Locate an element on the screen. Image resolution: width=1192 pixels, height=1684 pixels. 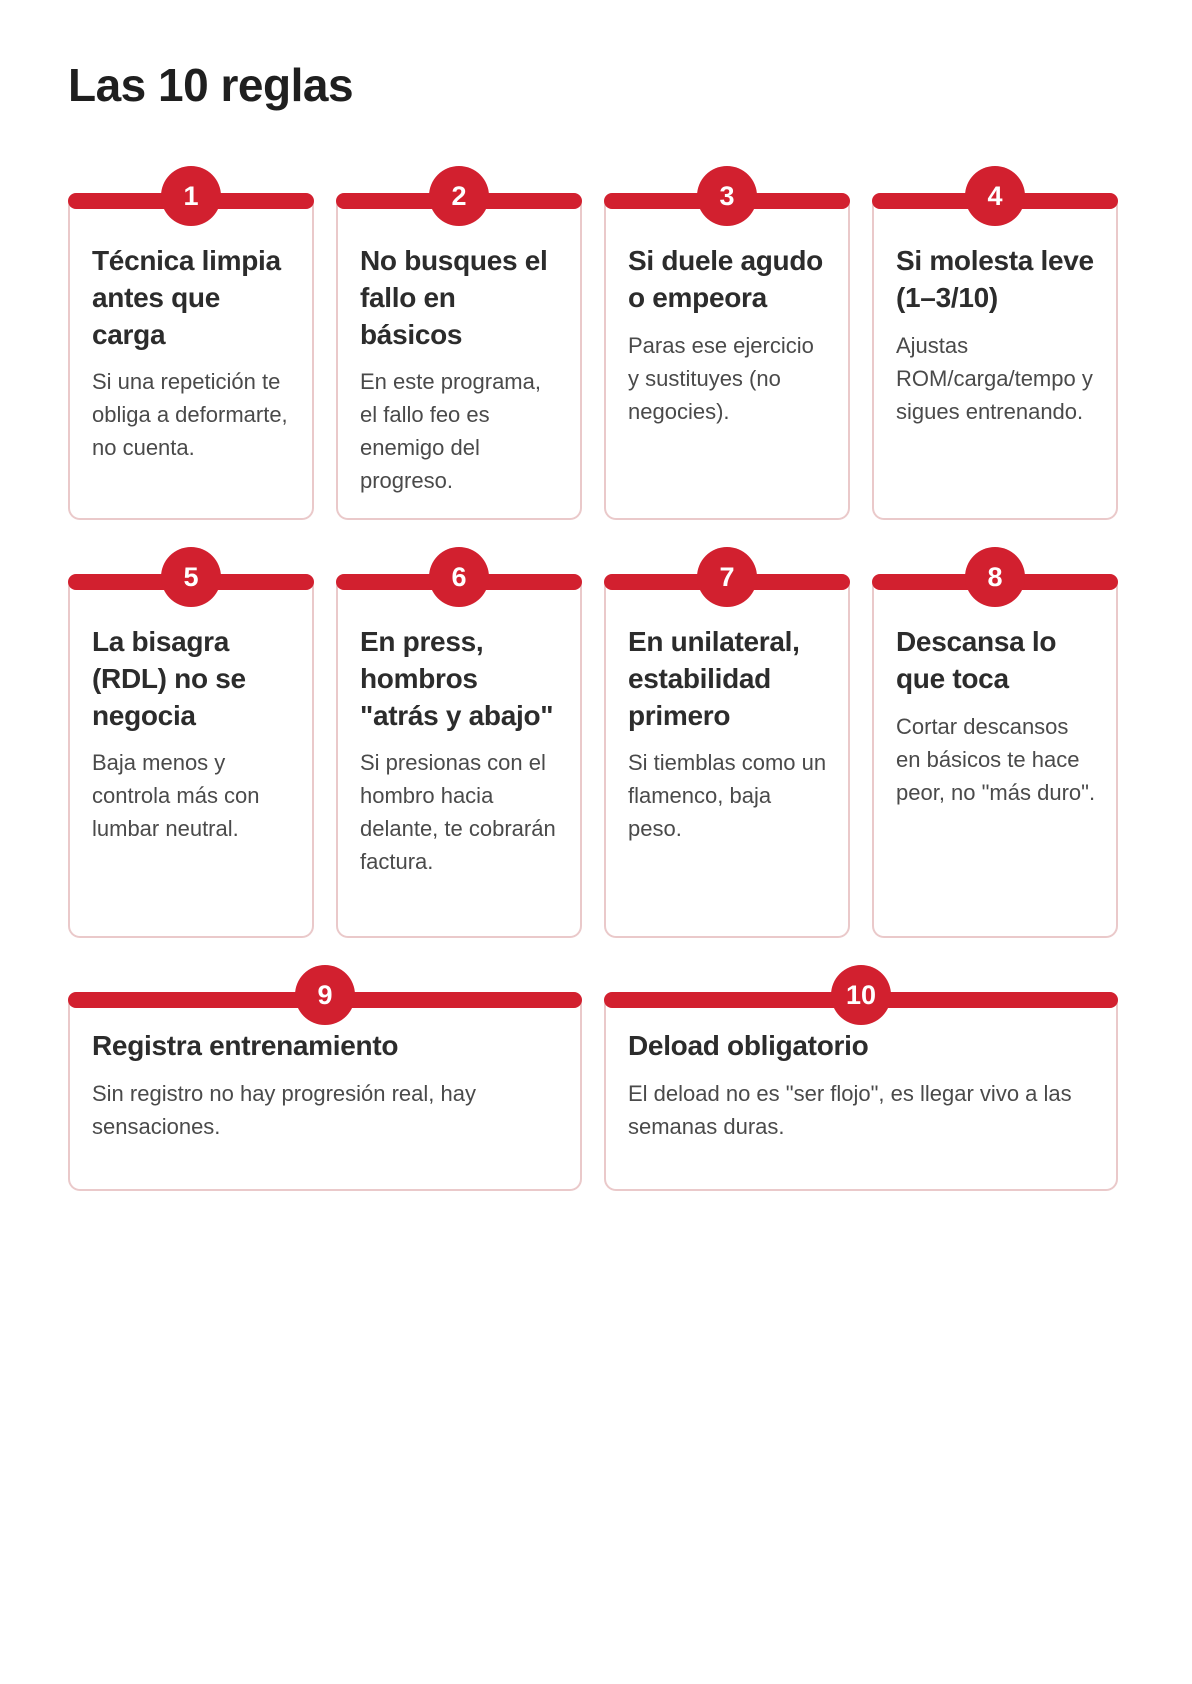
rule-number-badge: 10 is located at coordinates (861, 995).